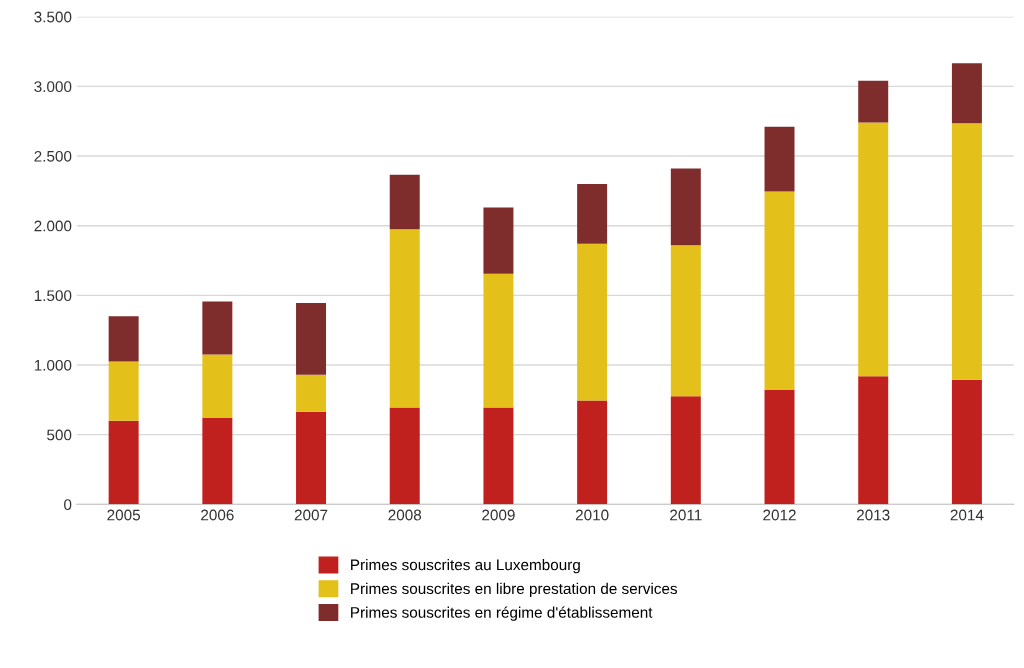 This screenshot has width=1024, height=668. Describe the element at coordinates (967, 515) in the screenshot. I see `x-tick-label: 2014` at that location.